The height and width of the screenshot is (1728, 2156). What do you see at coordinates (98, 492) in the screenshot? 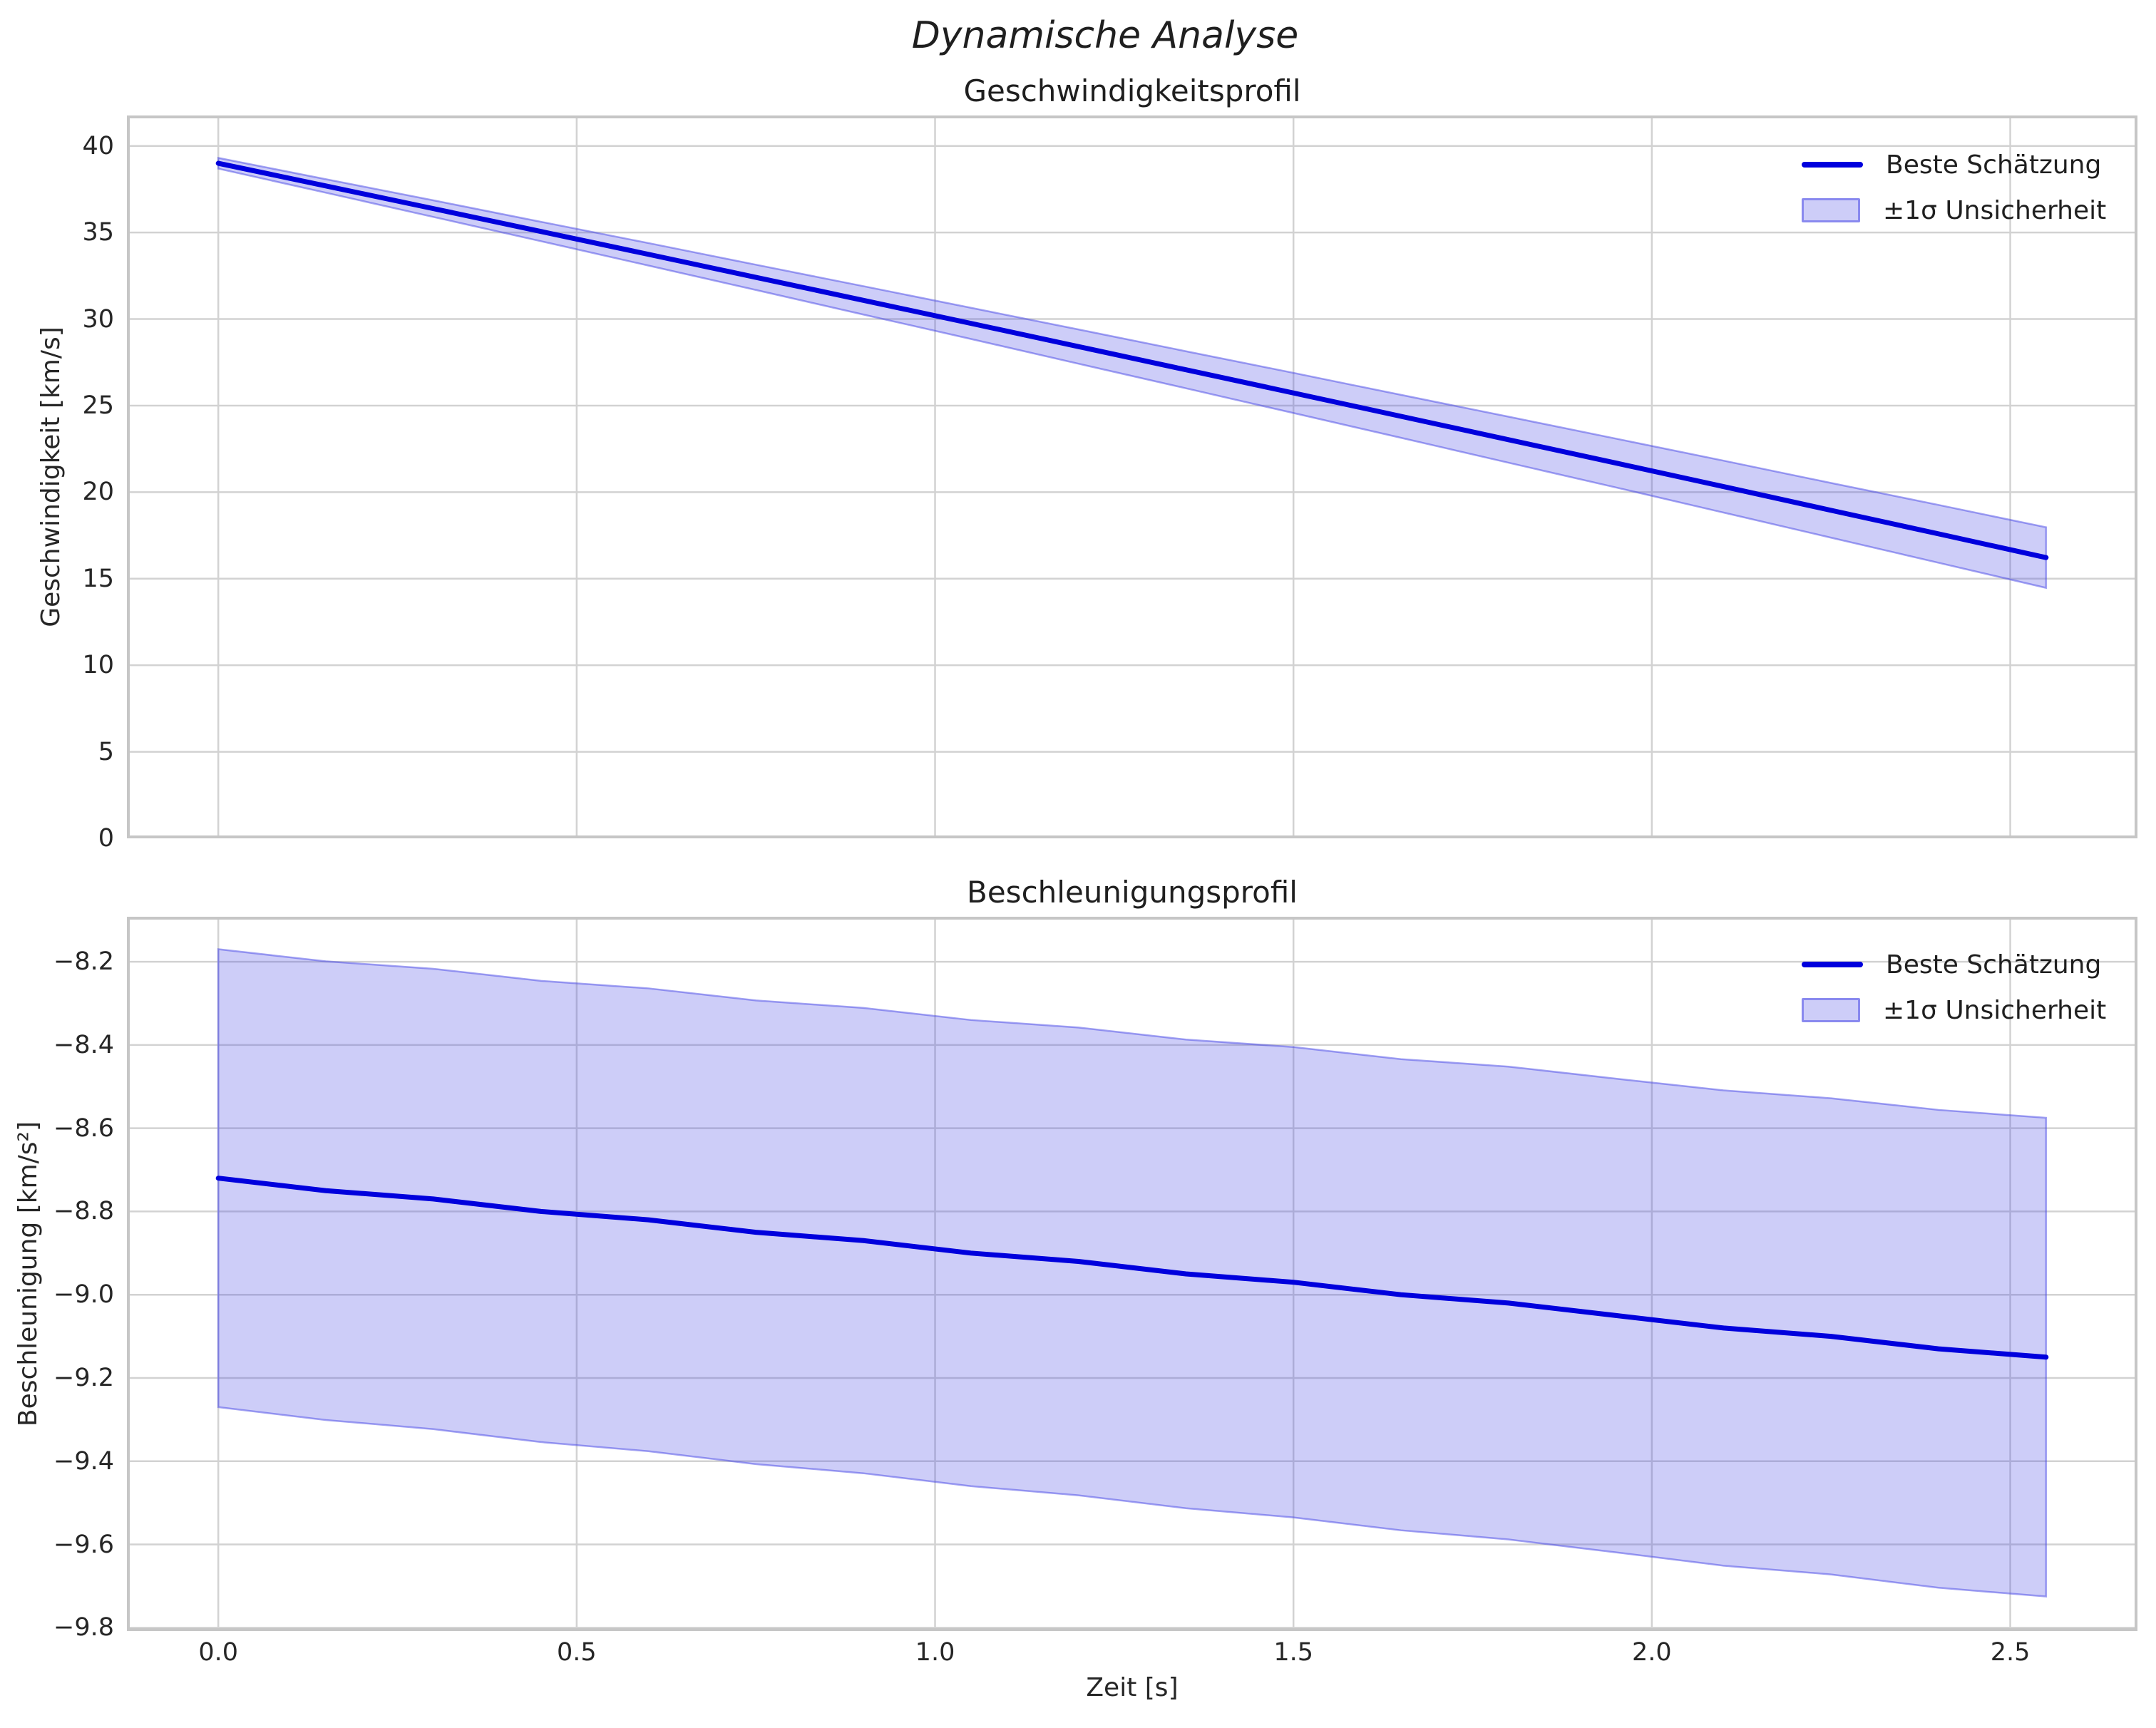
I see `y-tick-label: 20` at bounding box center [98, 492].